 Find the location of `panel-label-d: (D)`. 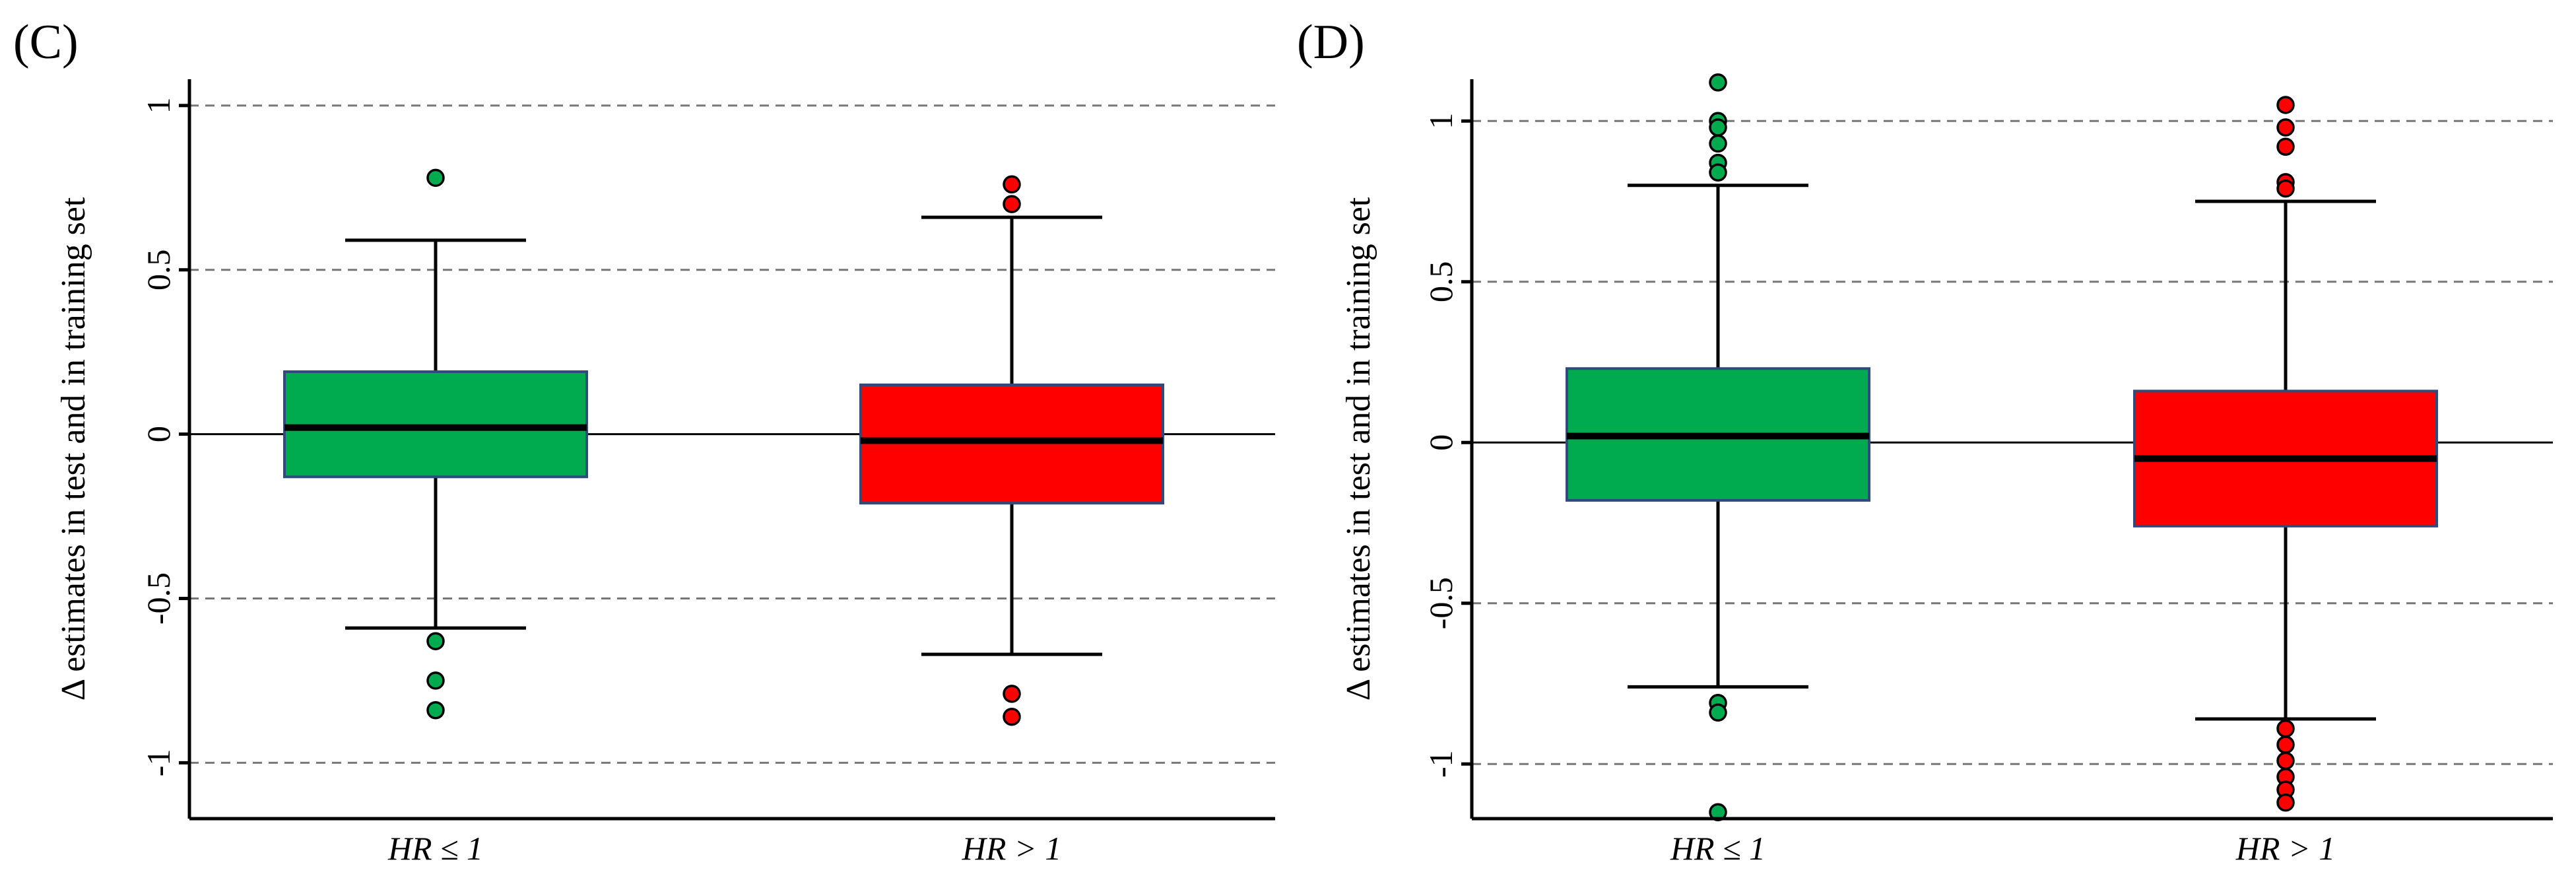

panel-label-d: (D) is located at coordinates (1331, 42).